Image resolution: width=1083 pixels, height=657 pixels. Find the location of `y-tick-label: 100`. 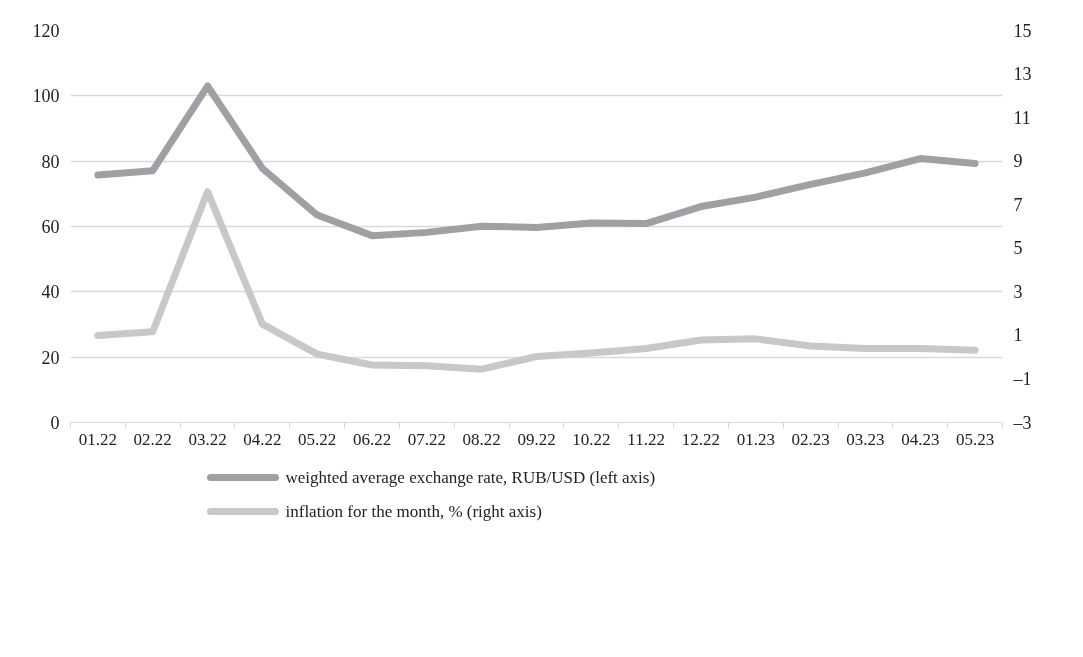

y-tick-label: 100 is located at coordinates (46, 96).